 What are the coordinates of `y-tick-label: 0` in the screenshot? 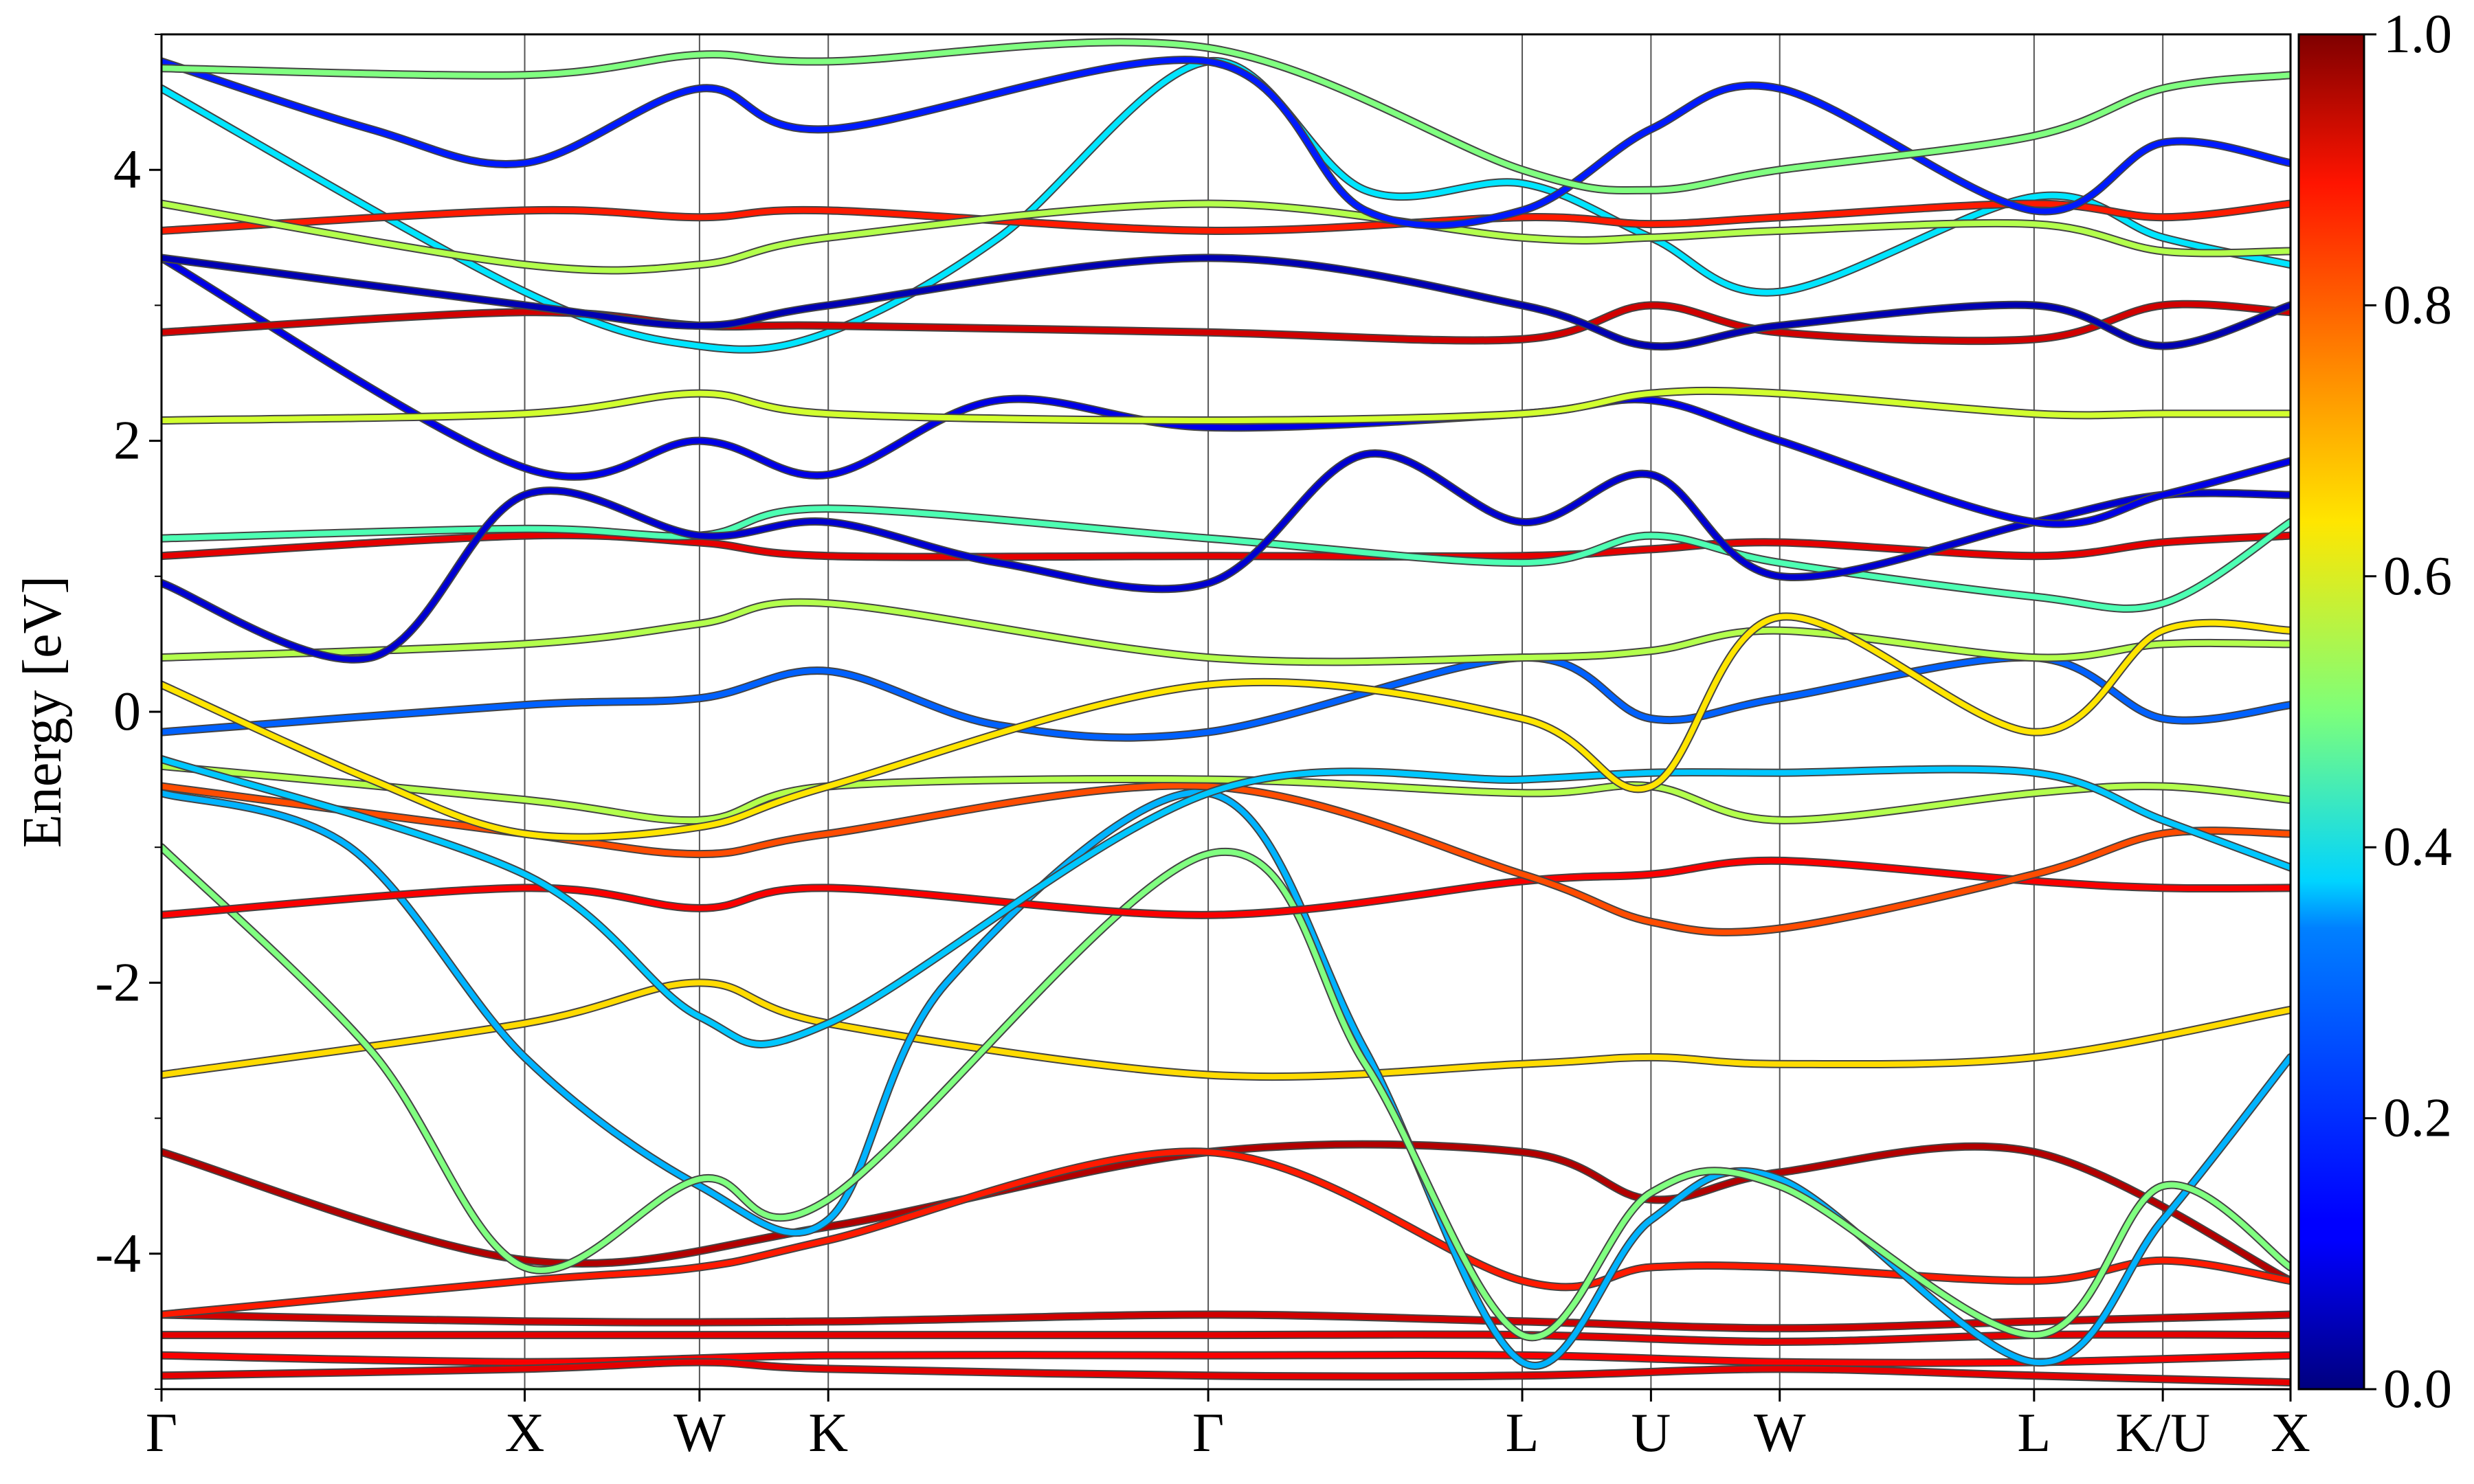 It's located at (127, 712).